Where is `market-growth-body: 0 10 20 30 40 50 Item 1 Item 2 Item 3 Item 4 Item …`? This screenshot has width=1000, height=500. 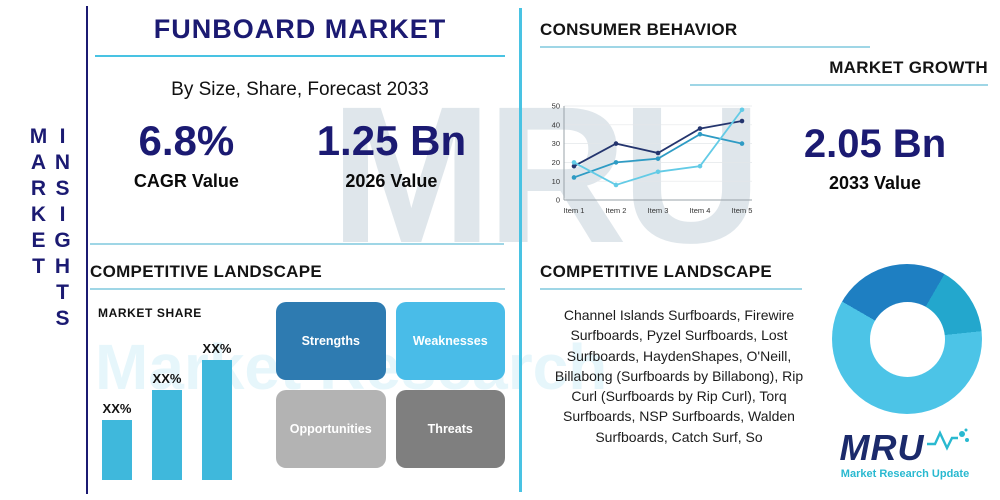 market-growth-body: 0 10 20 30 40 50 Item 1 Item 2 Item 3 Item 4 Item … is located at coordinates (764, 158).